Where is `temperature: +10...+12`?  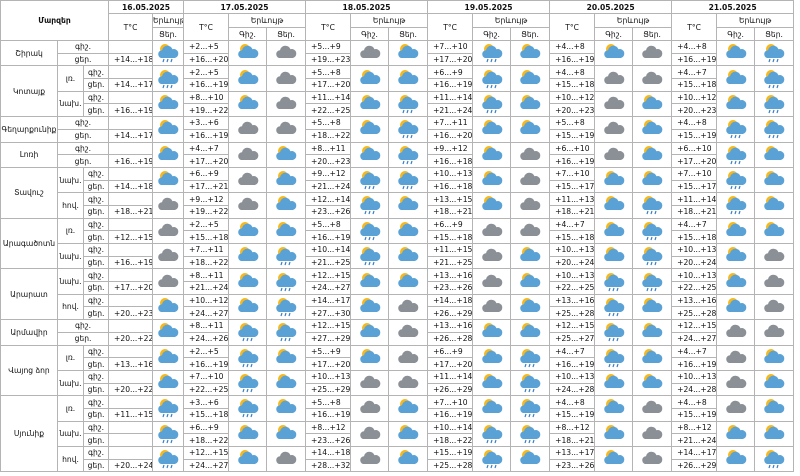
temperature: +10...+12 is located at coordinates (694, 97).